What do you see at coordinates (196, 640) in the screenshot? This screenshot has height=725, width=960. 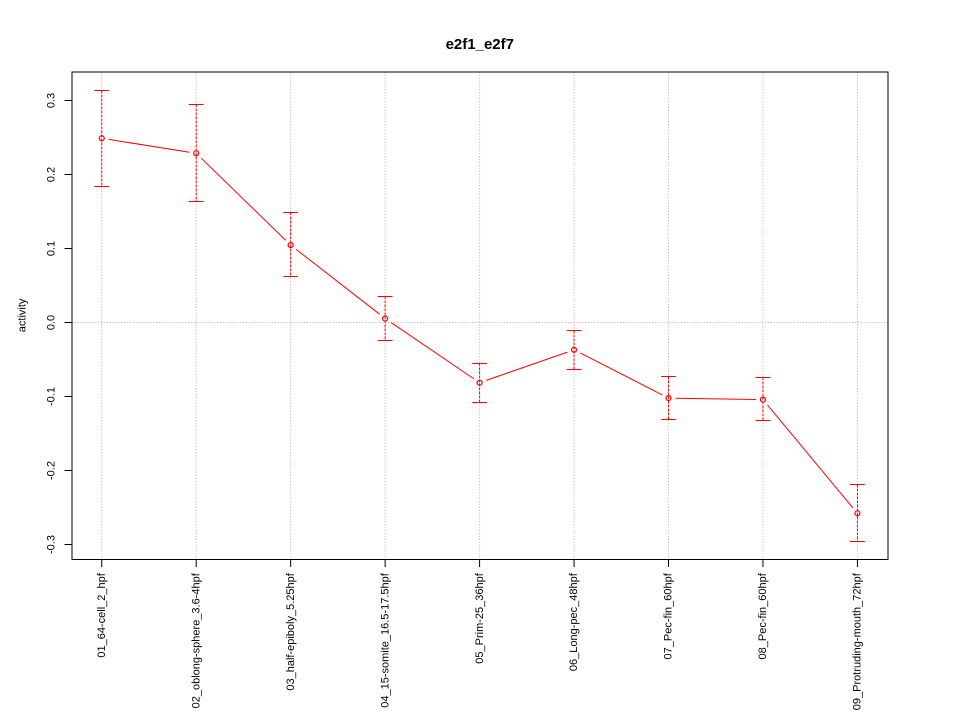 I see `svg-text: 02_oblong-sphere_3.6-4hpf` at bounding box center [196, 640].